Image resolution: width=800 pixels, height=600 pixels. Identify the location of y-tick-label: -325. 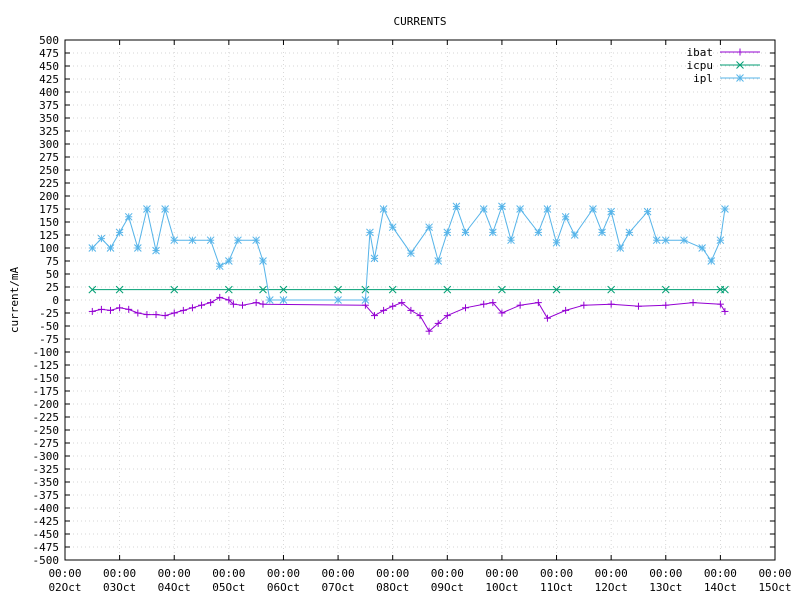
(46, 469).